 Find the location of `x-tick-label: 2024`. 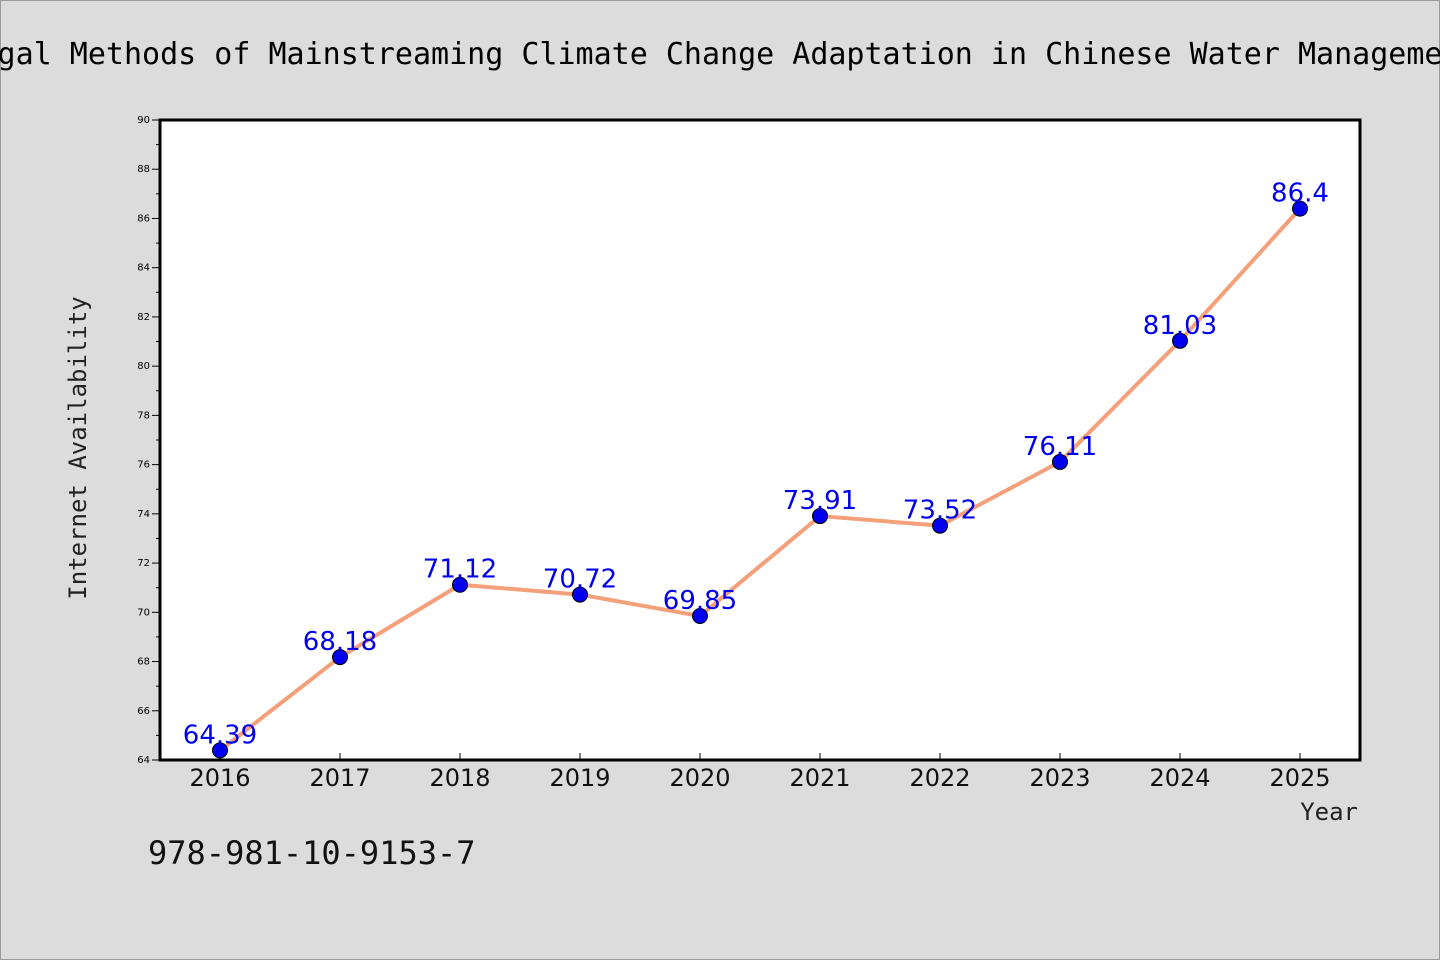

x-tick-label: 2024 is located at coordinates (1179, 778).